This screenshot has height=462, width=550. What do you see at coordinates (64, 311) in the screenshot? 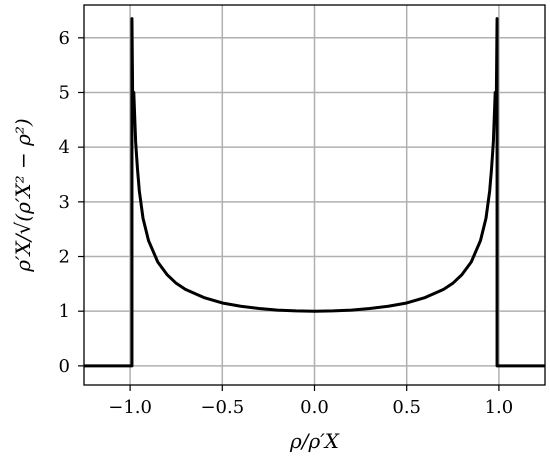
I see `y-tick-label: 1` at bounding box center [64, 311].